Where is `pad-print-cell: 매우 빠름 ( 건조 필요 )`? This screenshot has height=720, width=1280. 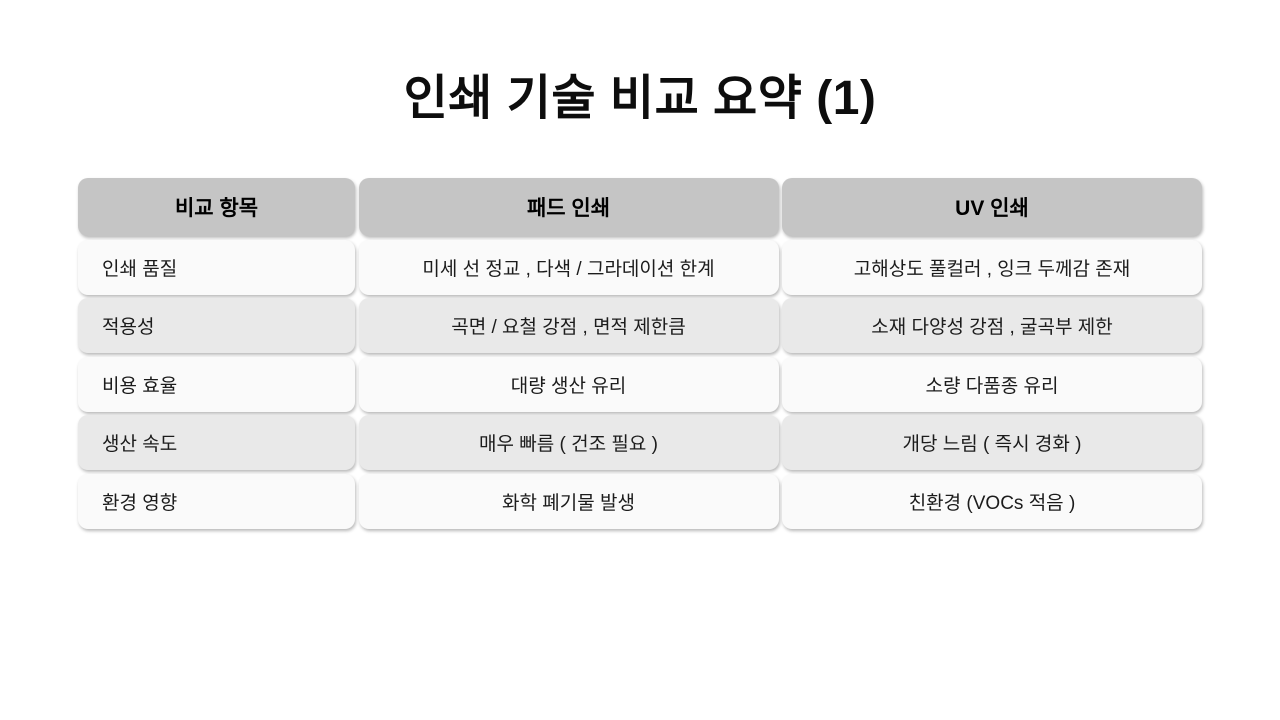
pad-print-cell: 매우 빠름 ( 건조 필요 ) is located at coordinates (568, 442).